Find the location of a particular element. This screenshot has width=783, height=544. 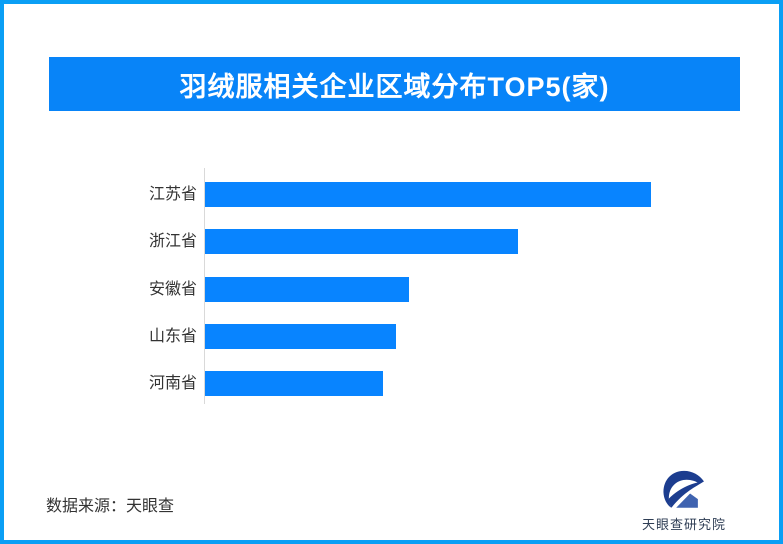

bar-row: 浙江省 is located at coordinates (391, 242).